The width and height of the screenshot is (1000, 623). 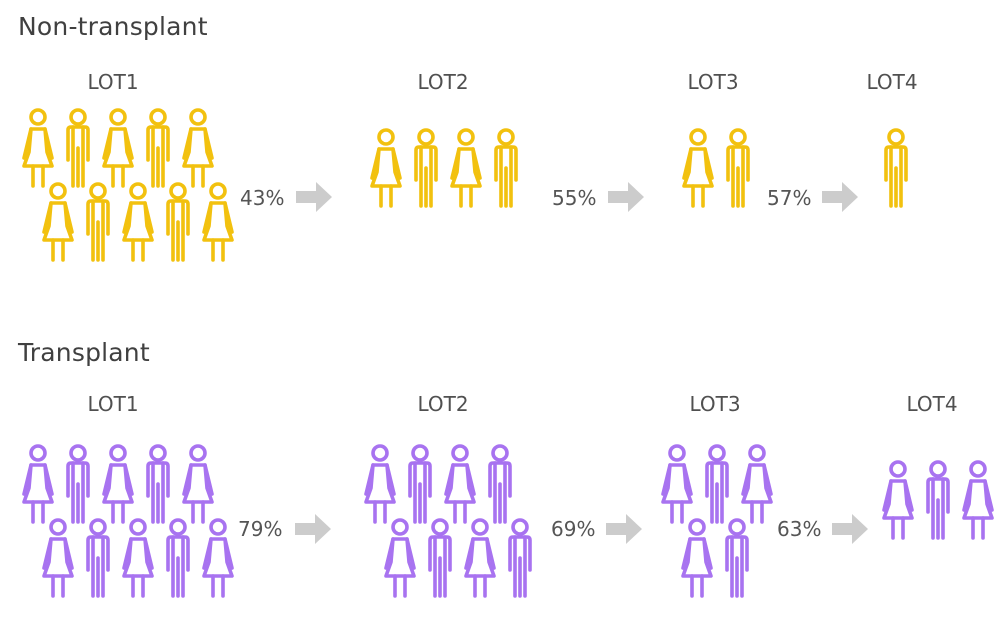 What do you see at coordinates (262, 198) in the screenshot?
I see `transition-percent: 43%` at bounding box center [262, 198].